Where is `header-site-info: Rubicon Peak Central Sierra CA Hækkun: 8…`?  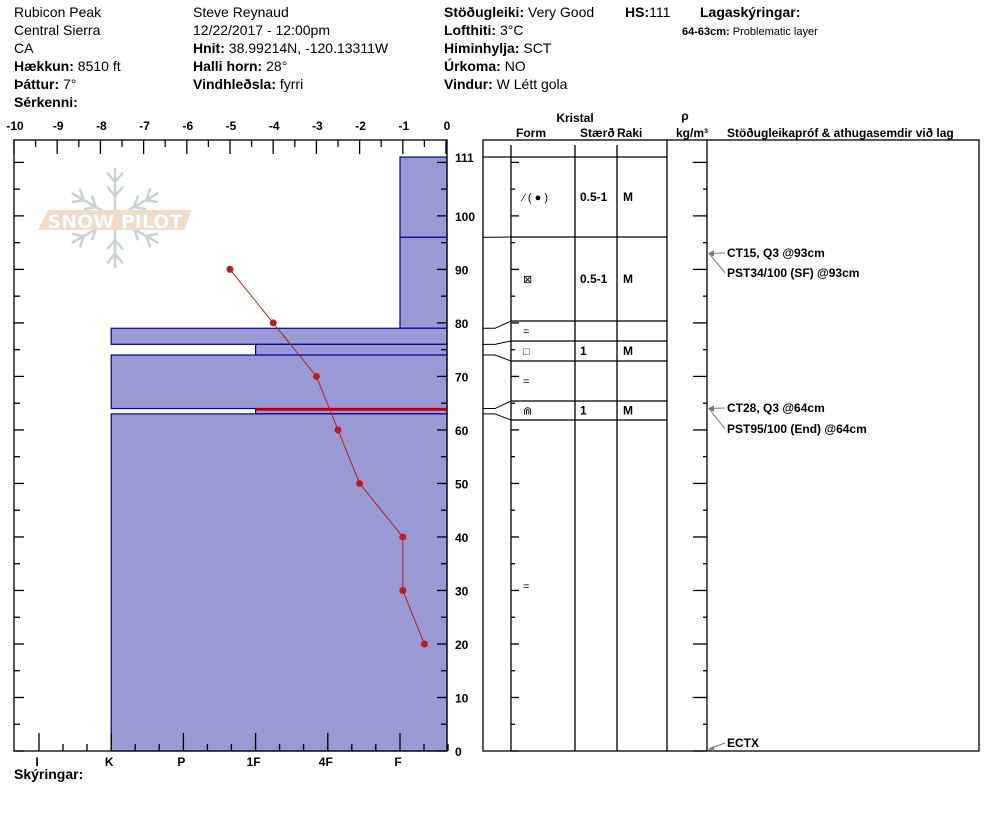 header-site-info: Rubicon Peak Central Sierra CA Hækkun: 8… is located at coordinates (67, 57).